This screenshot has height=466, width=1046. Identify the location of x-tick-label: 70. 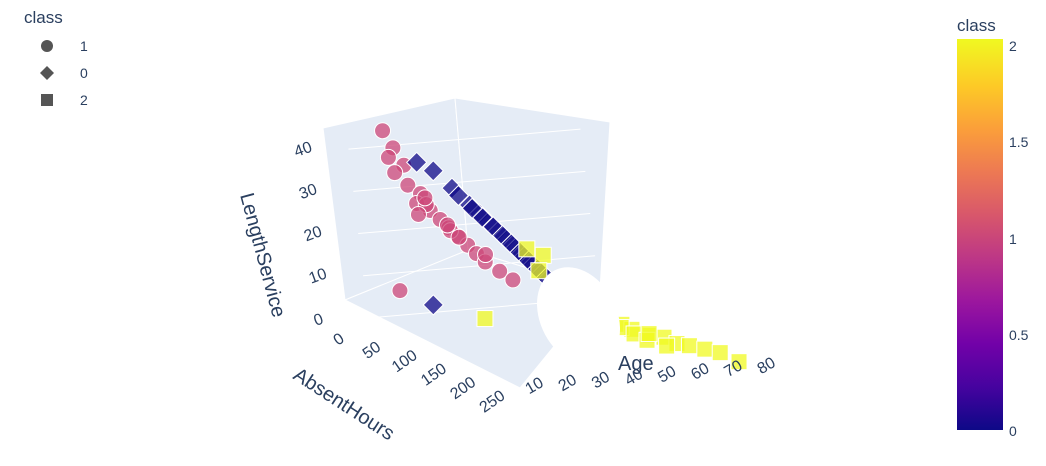
(734, 369).